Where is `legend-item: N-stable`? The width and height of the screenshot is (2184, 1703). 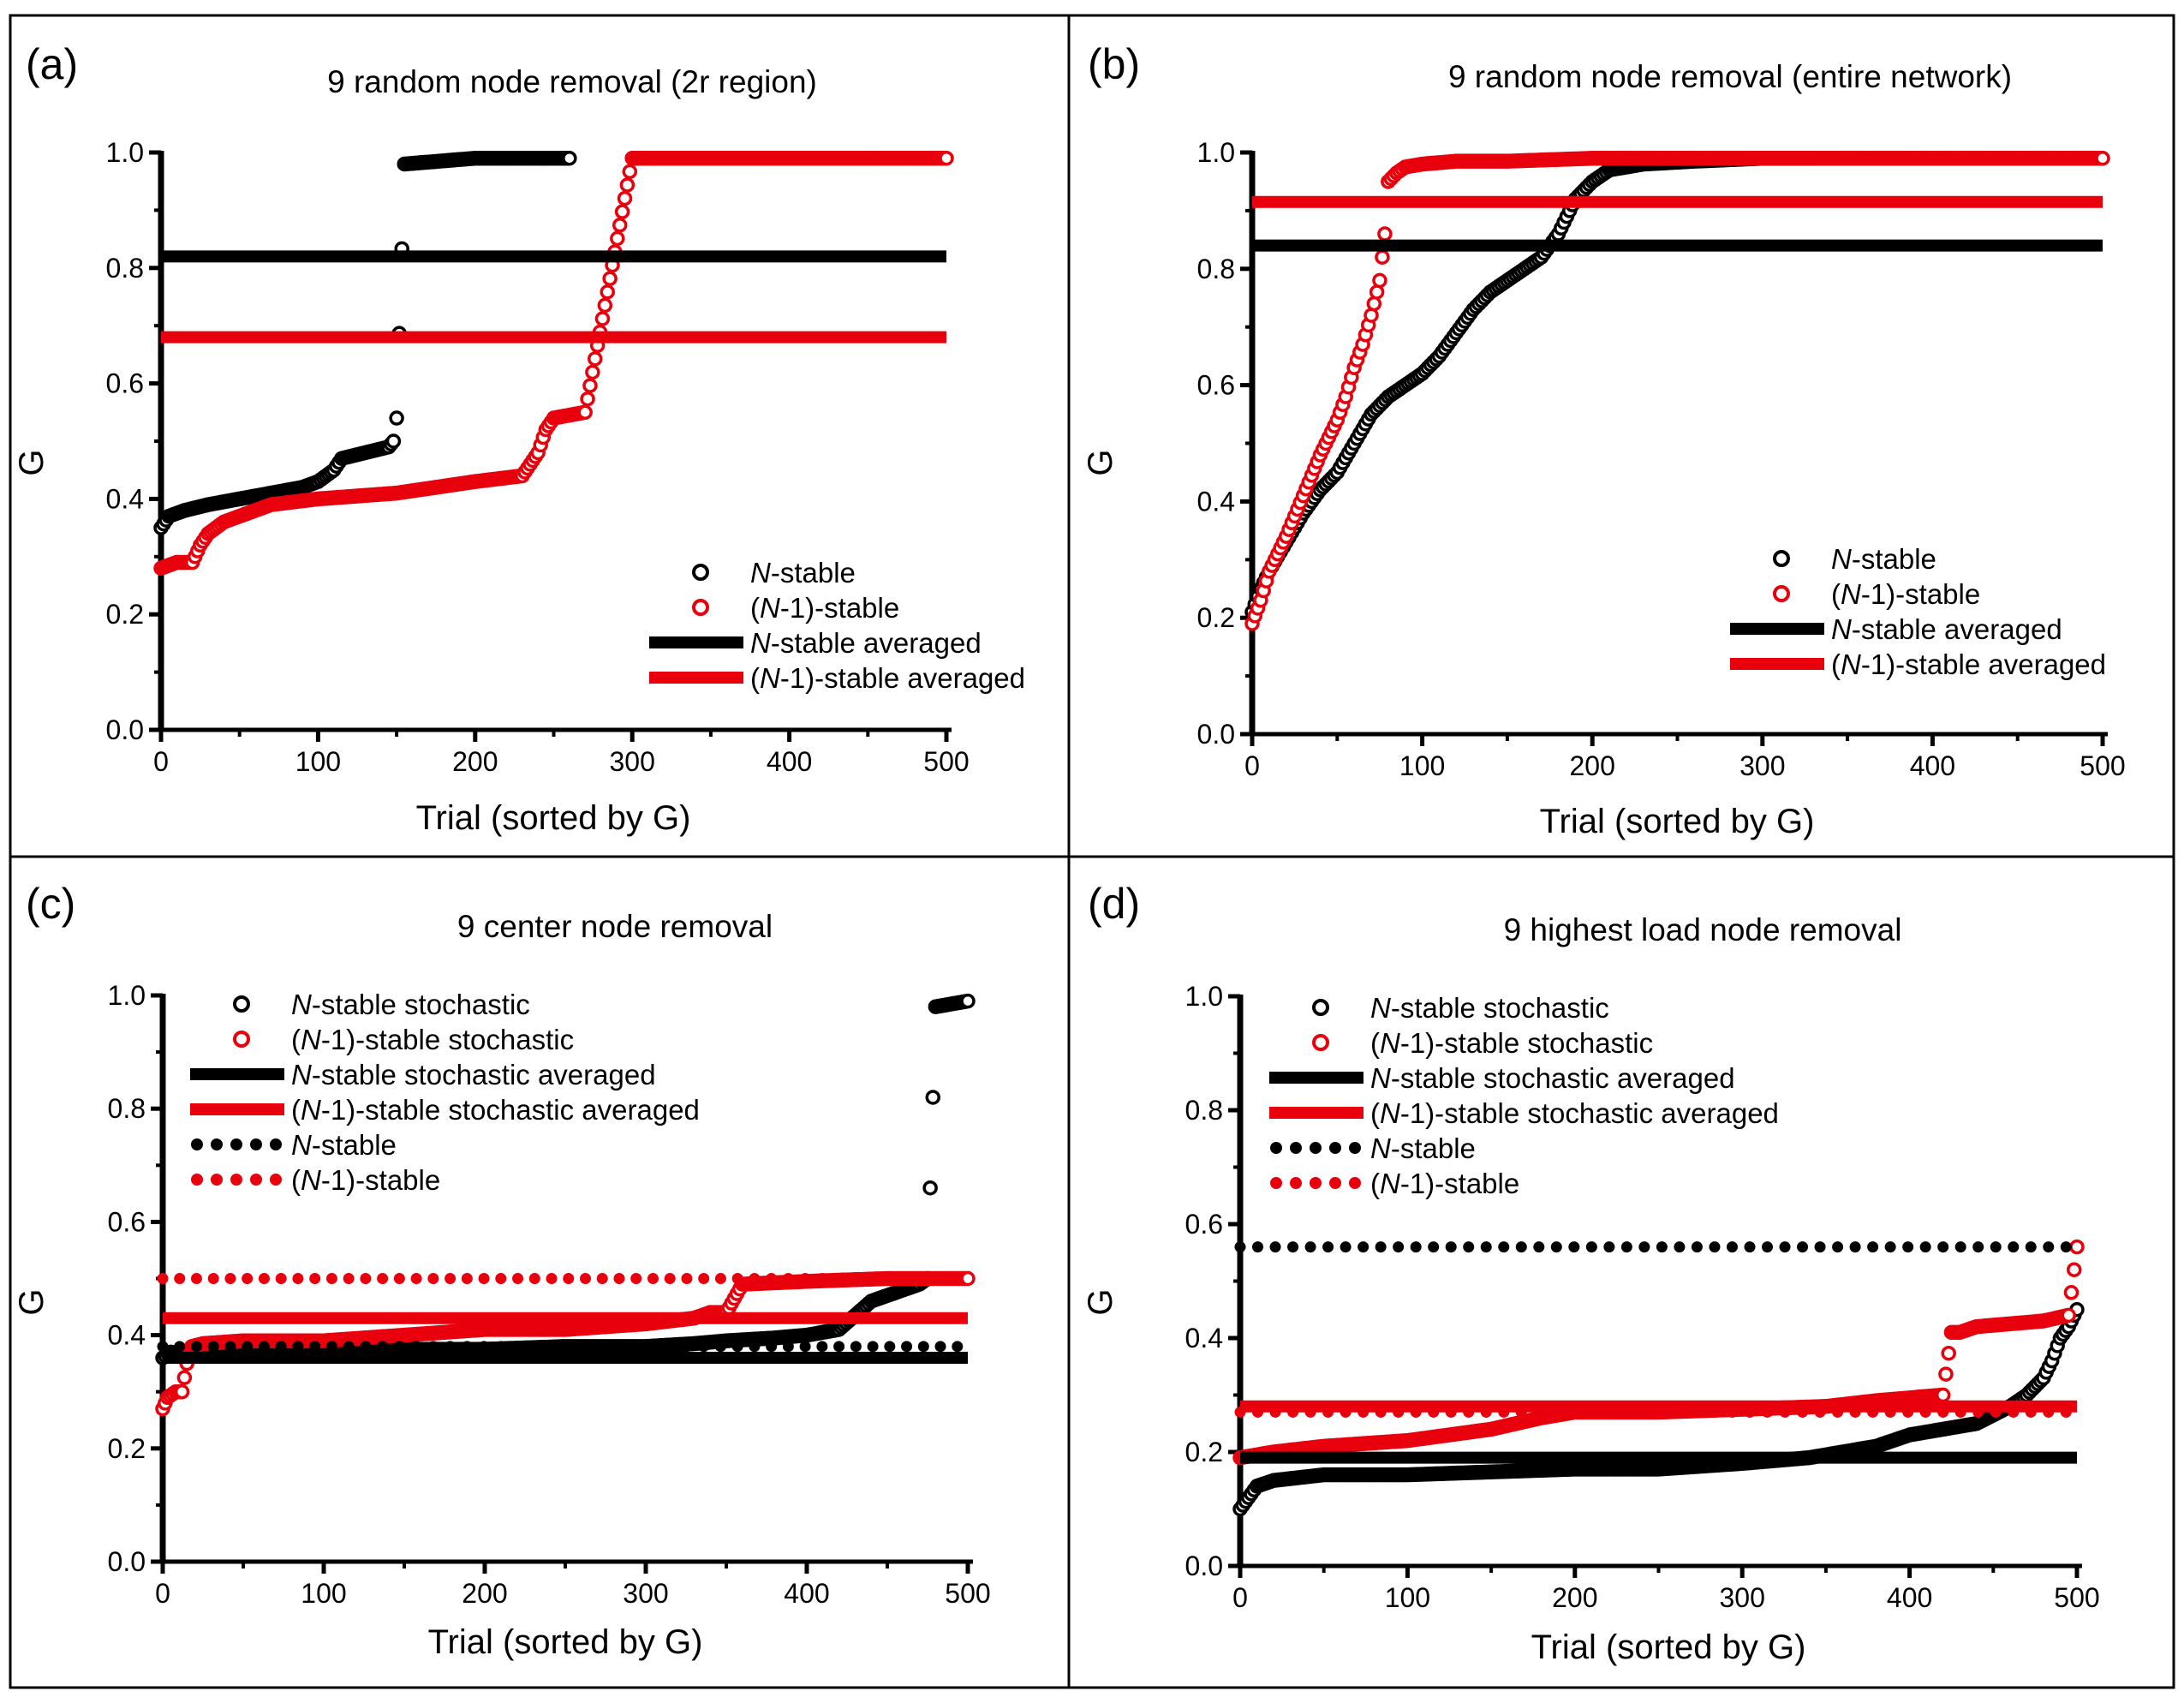
legend-item: N-stable is located at coordinates (294, 1145).